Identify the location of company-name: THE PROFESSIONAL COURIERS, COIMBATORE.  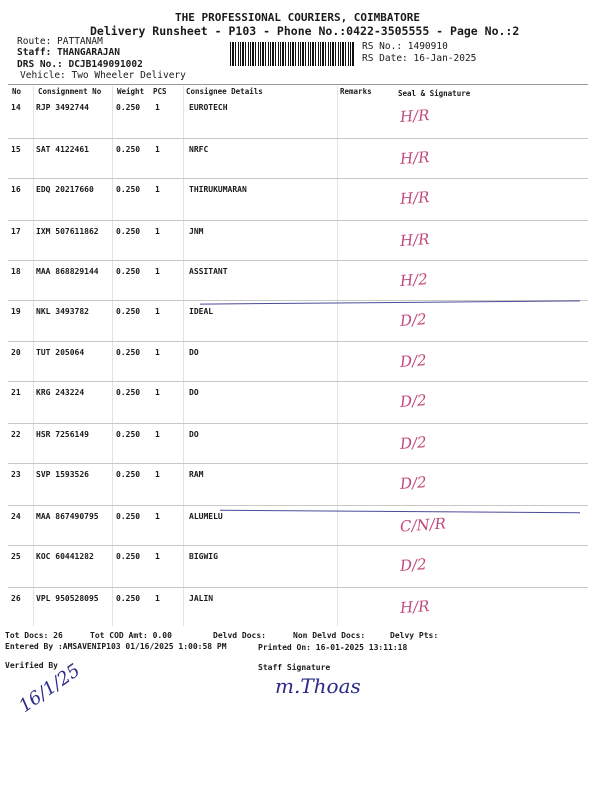
(298, 17).